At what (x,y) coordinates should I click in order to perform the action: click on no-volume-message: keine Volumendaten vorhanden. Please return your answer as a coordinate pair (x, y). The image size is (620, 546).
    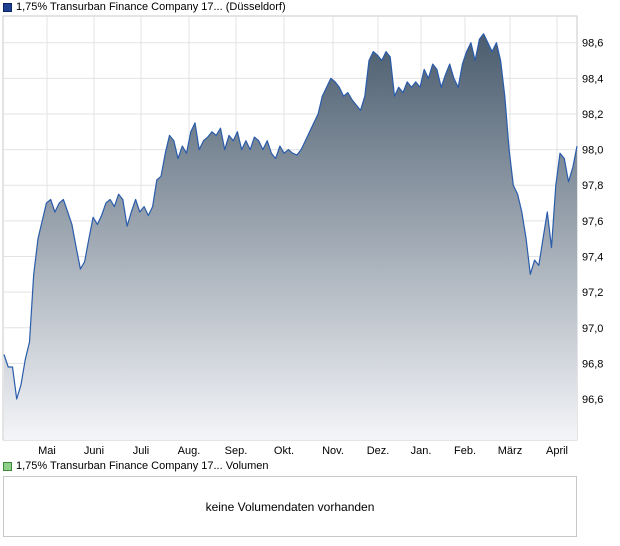
    Looking at the image, I should click on (290, 506).